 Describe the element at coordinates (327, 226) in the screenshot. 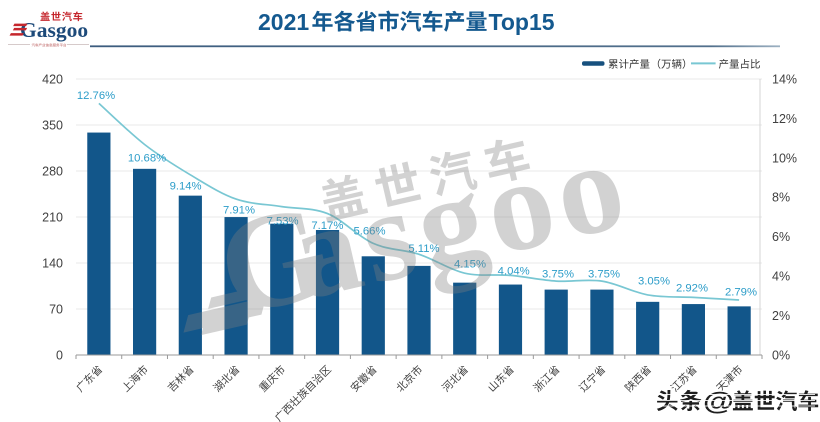

I see `svg-text: 7.17%` at that location.